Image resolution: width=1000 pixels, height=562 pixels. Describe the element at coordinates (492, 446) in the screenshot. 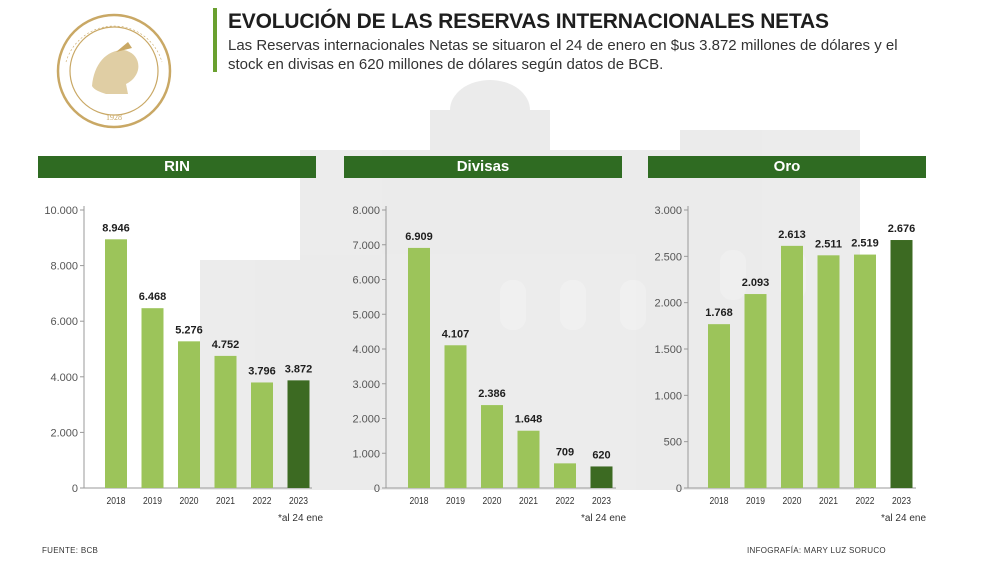

I see `divisas-bar-2020` at that location.